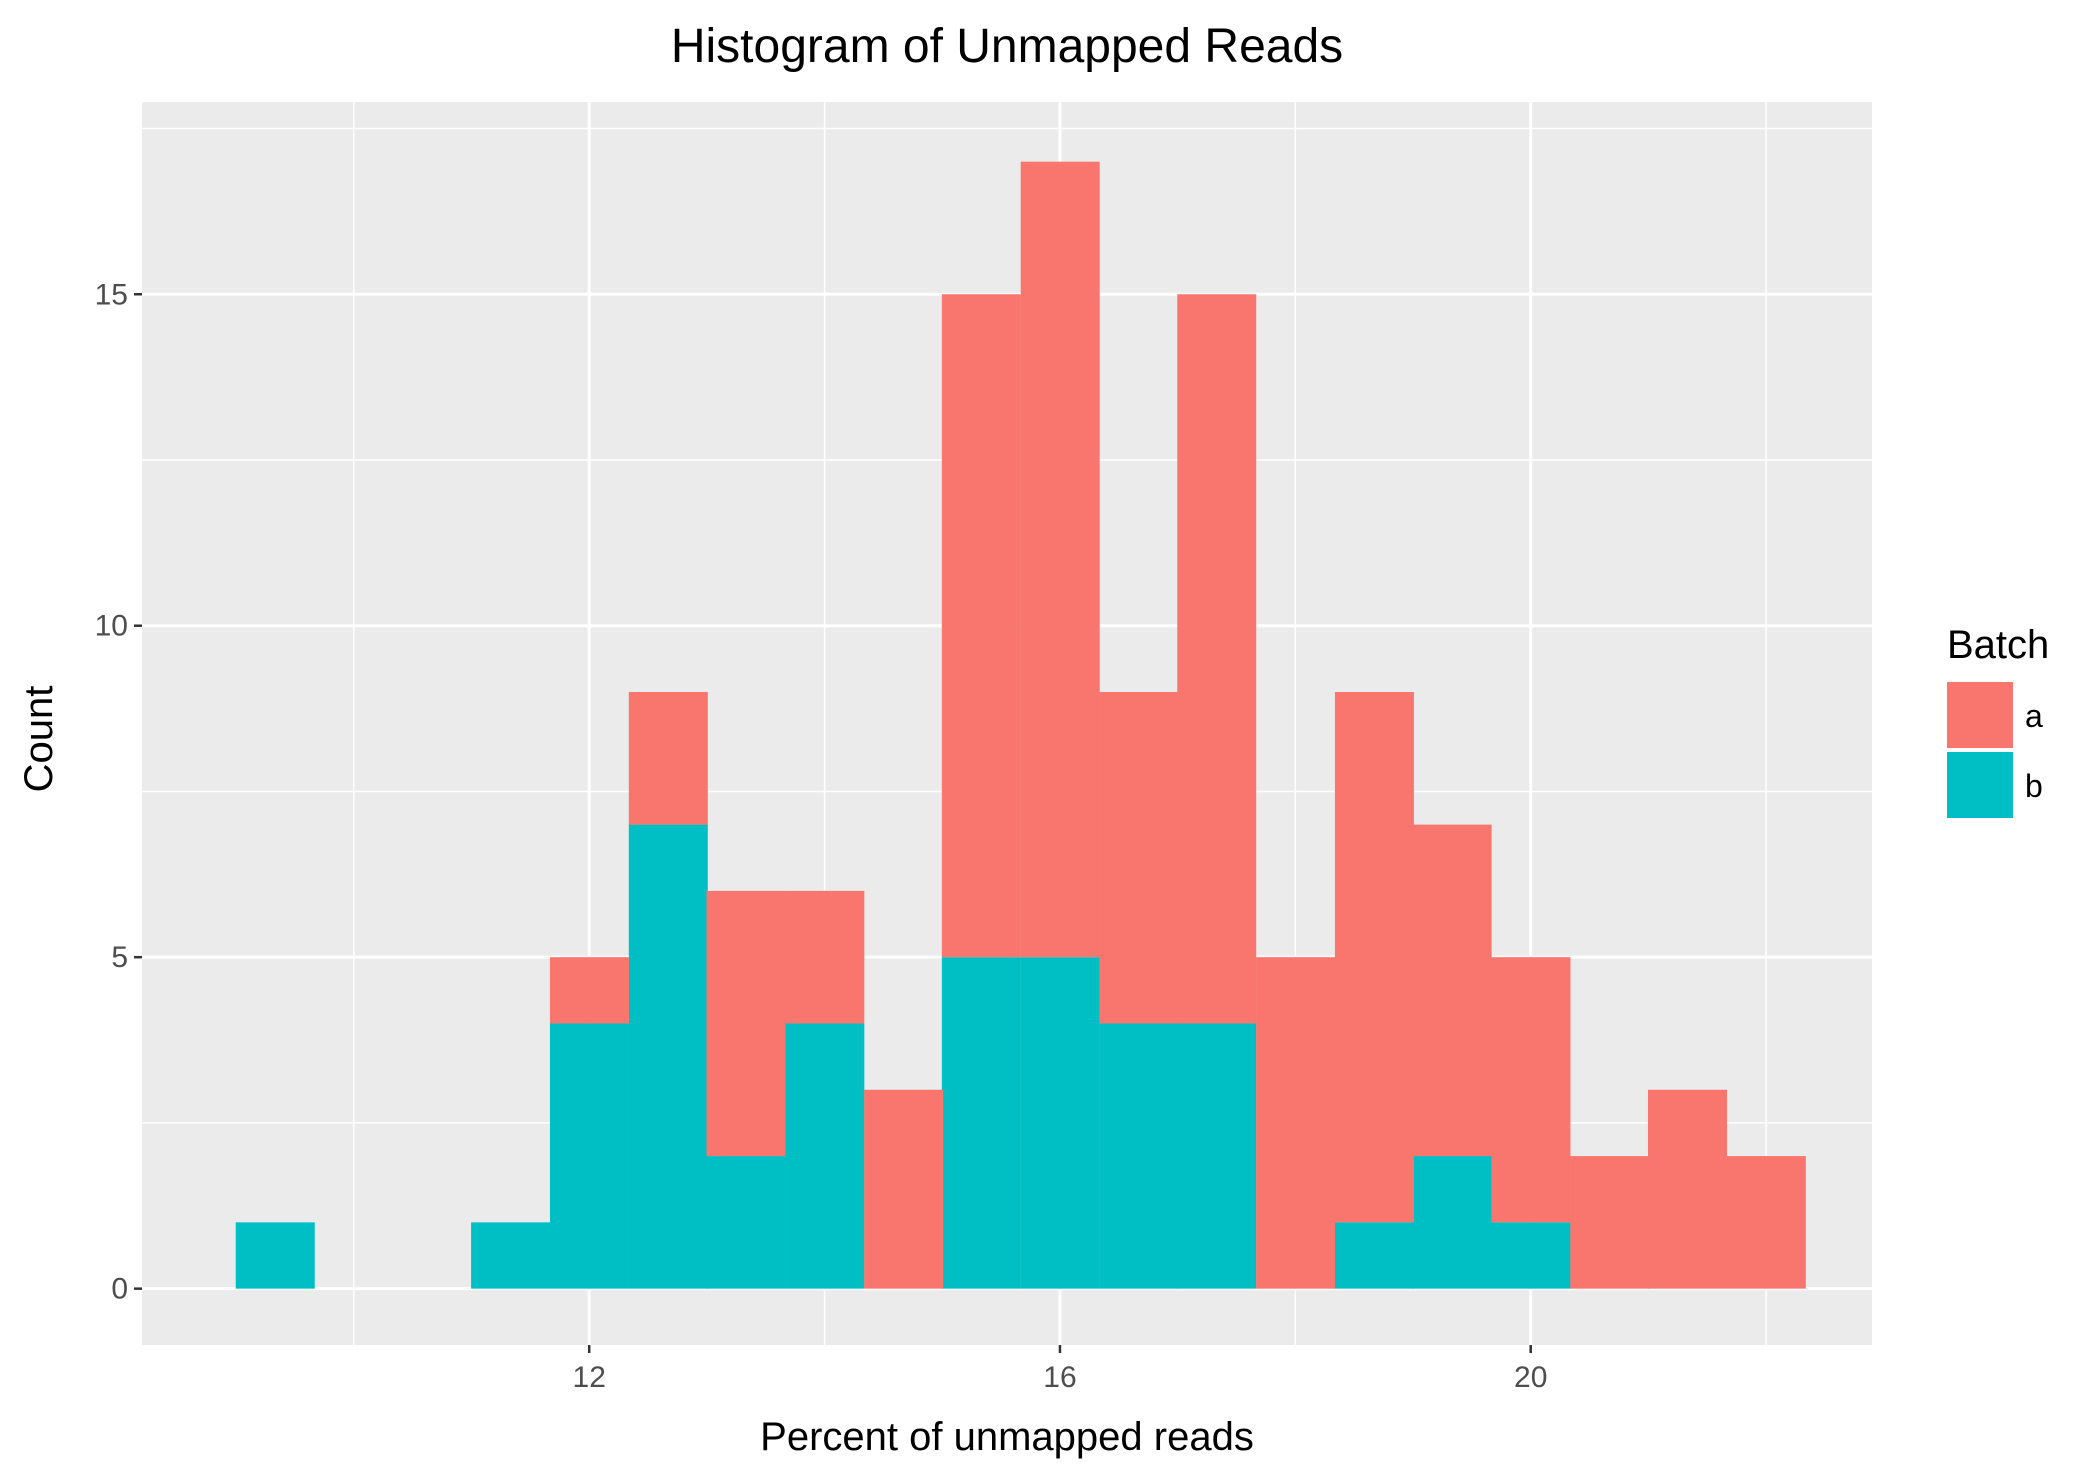 Image resolution: width=2100 pixels, height=1478 pixels. What do you see at coordinates (1998, 645) in the screenshot?
I see `legend-title: Batch` at bounding box center [1998, 645].